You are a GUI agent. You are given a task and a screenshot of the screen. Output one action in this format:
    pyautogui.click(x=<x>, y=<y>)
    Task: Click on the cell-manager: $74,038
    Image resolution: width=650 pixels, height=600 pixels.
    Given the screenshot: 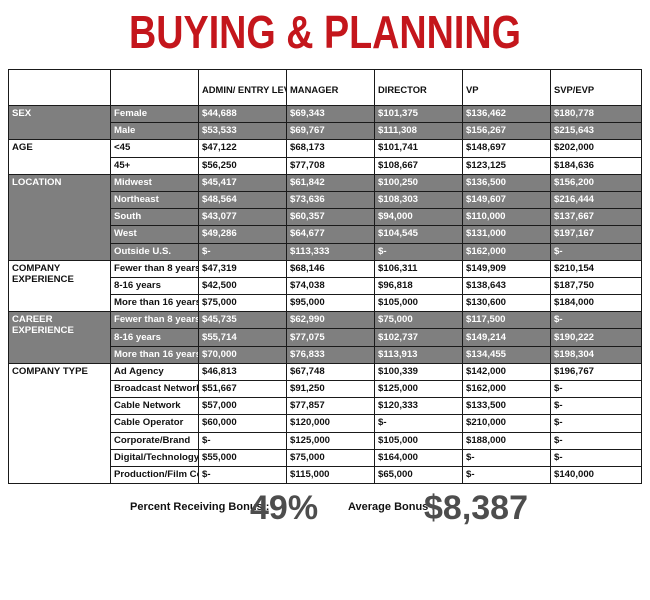 What is the action you would take?
    pyautogui.click(x=330, y=286)
    